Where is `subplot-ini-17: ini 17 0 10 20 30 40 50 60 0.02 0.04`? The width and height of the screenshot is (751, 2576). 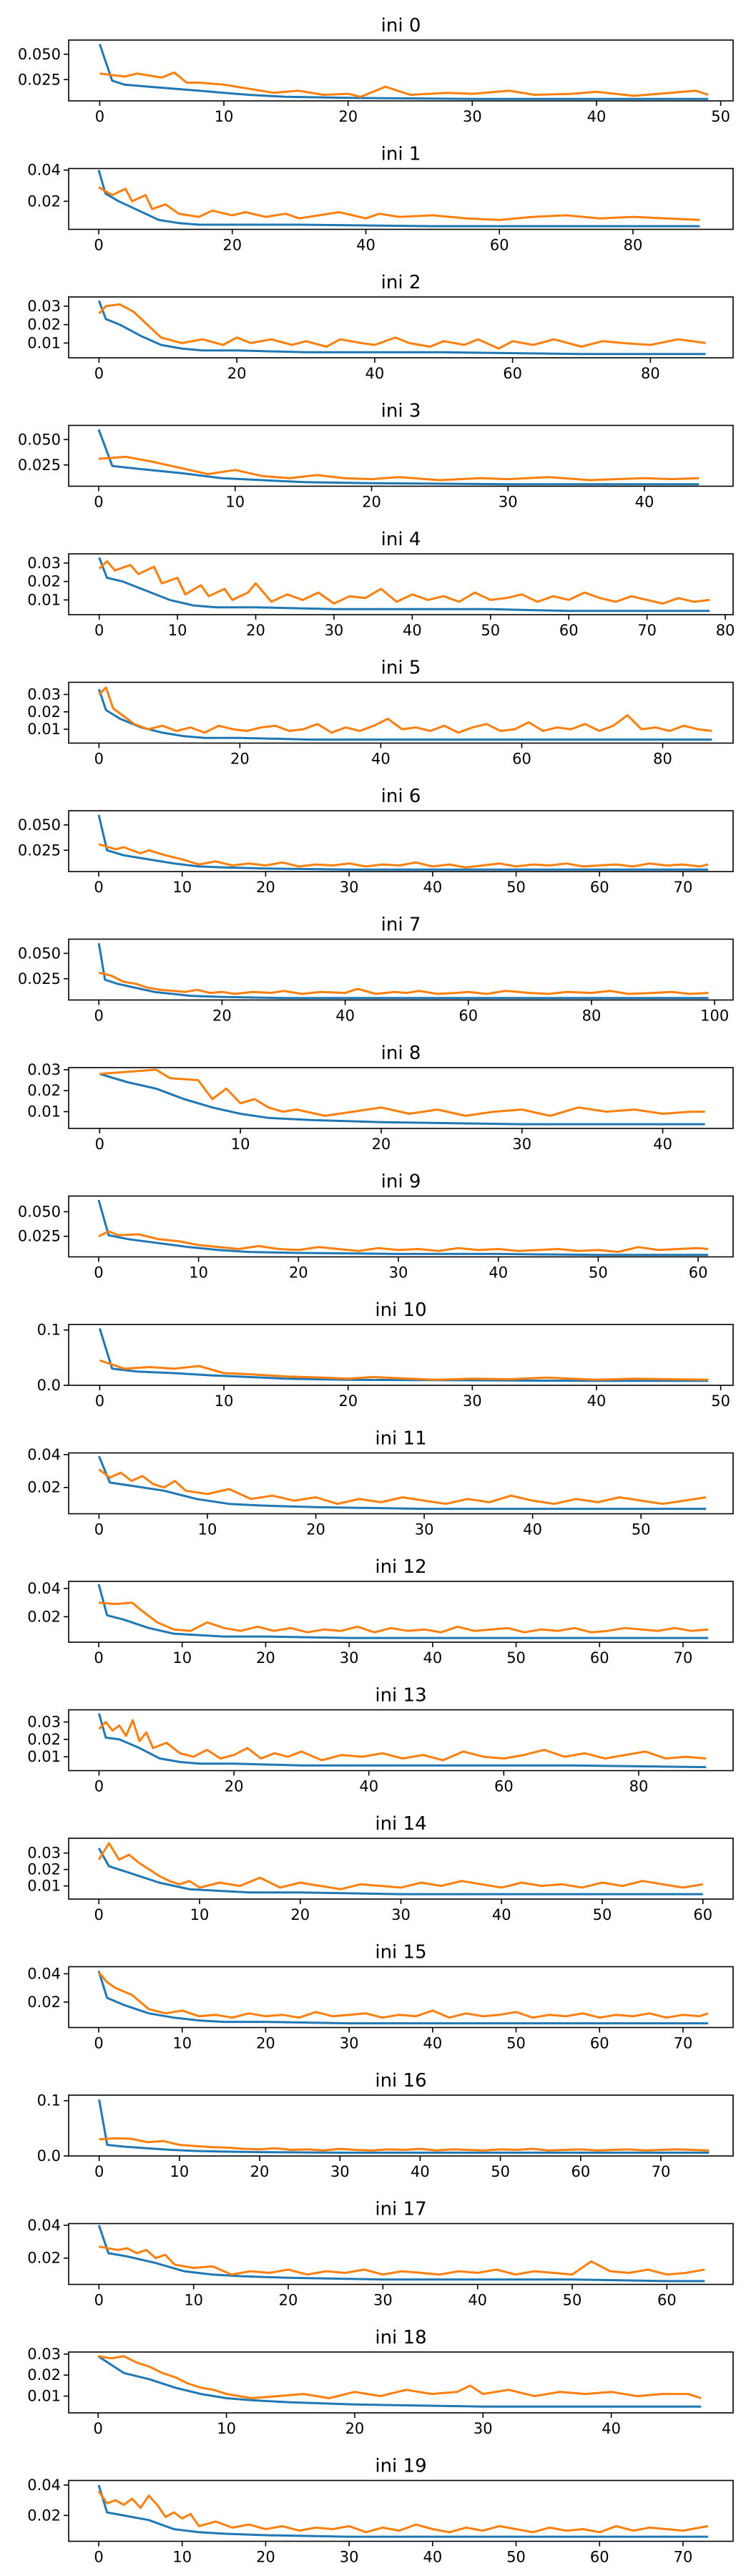 subplot-ini-17: ini 17 0 10 20 30 40 50 60 0.02 0.04 is located at coordinates (380, 2254).